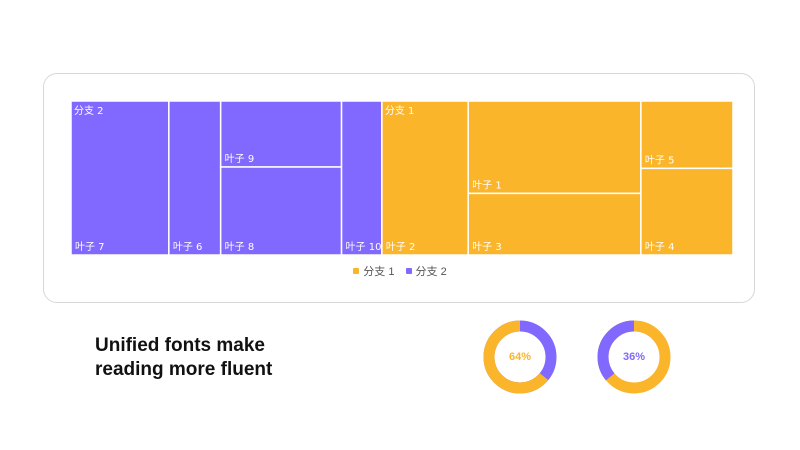 The width and height of the screenshot is (800, 450). I want to click on treemap-branch-label-1: 分支 1, so click(400, 111).